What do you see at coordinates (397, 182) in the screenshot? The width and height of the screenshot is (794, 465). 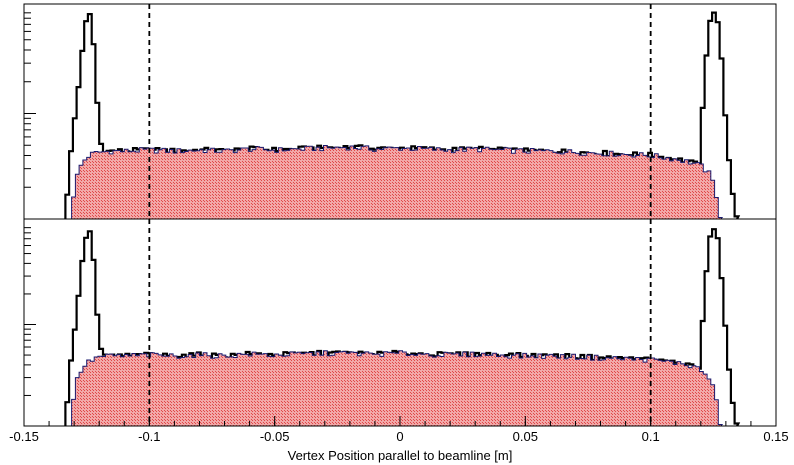 I see `filled-histogram-top` at bounding box center [397, 182].